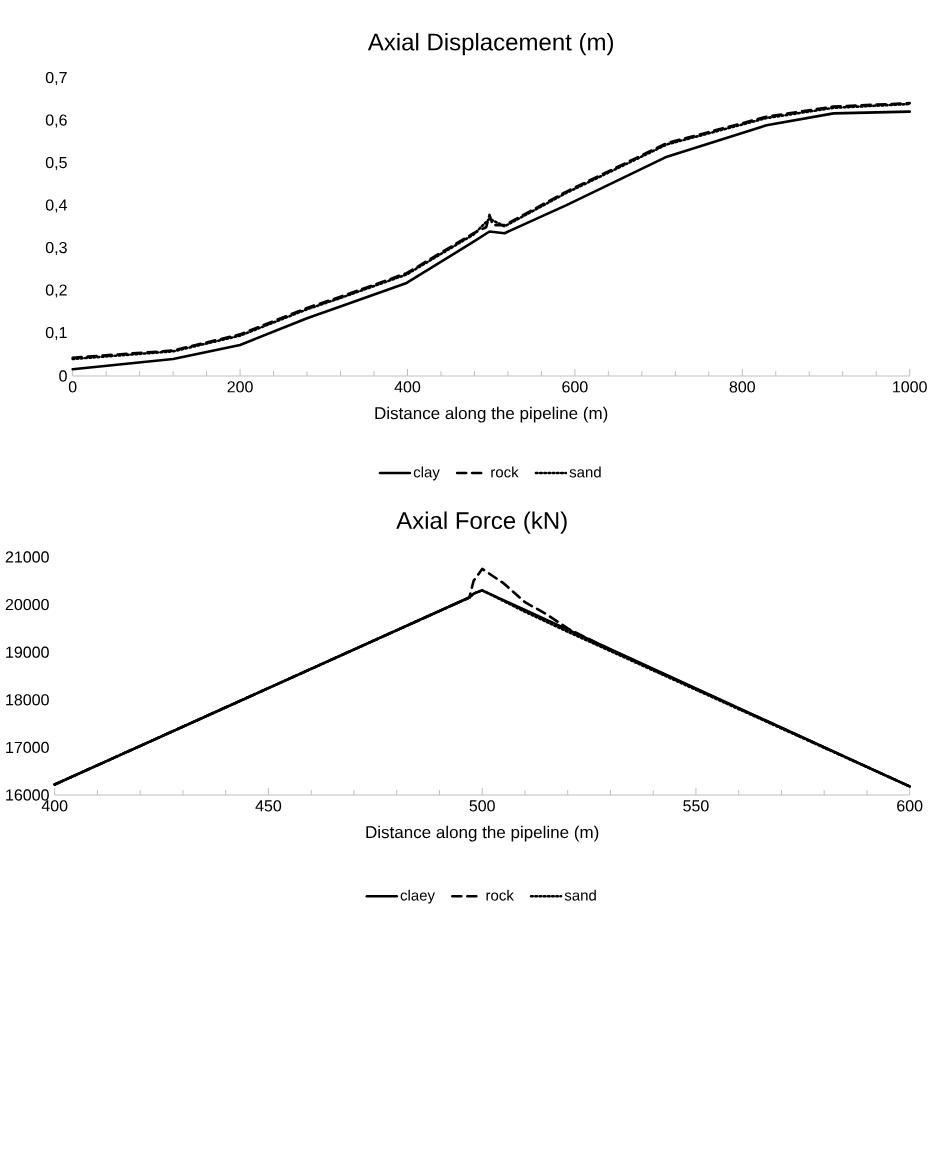 The height and width of the screenshot is (1151, 939). Describe the element at coordinates (27, 652) in the screenshot. I see `y-tick-label: 19000` at that location.